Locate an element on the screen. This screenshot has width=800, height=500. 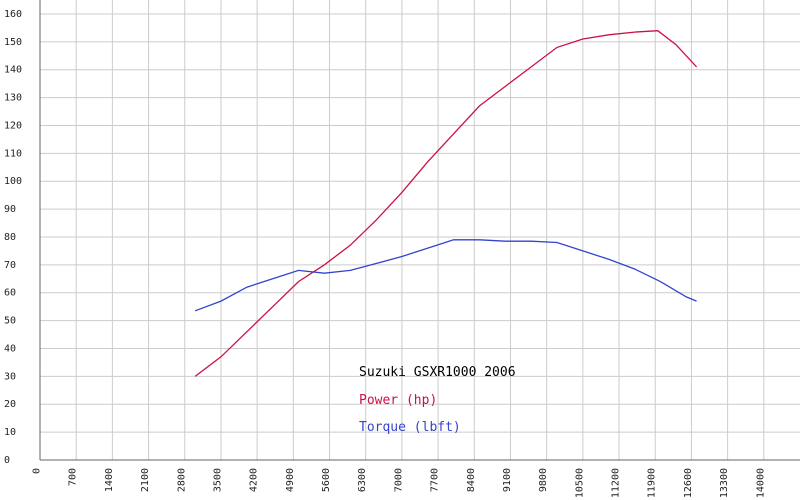
y-tick-label: 140 is located at coordinates (13, 70).